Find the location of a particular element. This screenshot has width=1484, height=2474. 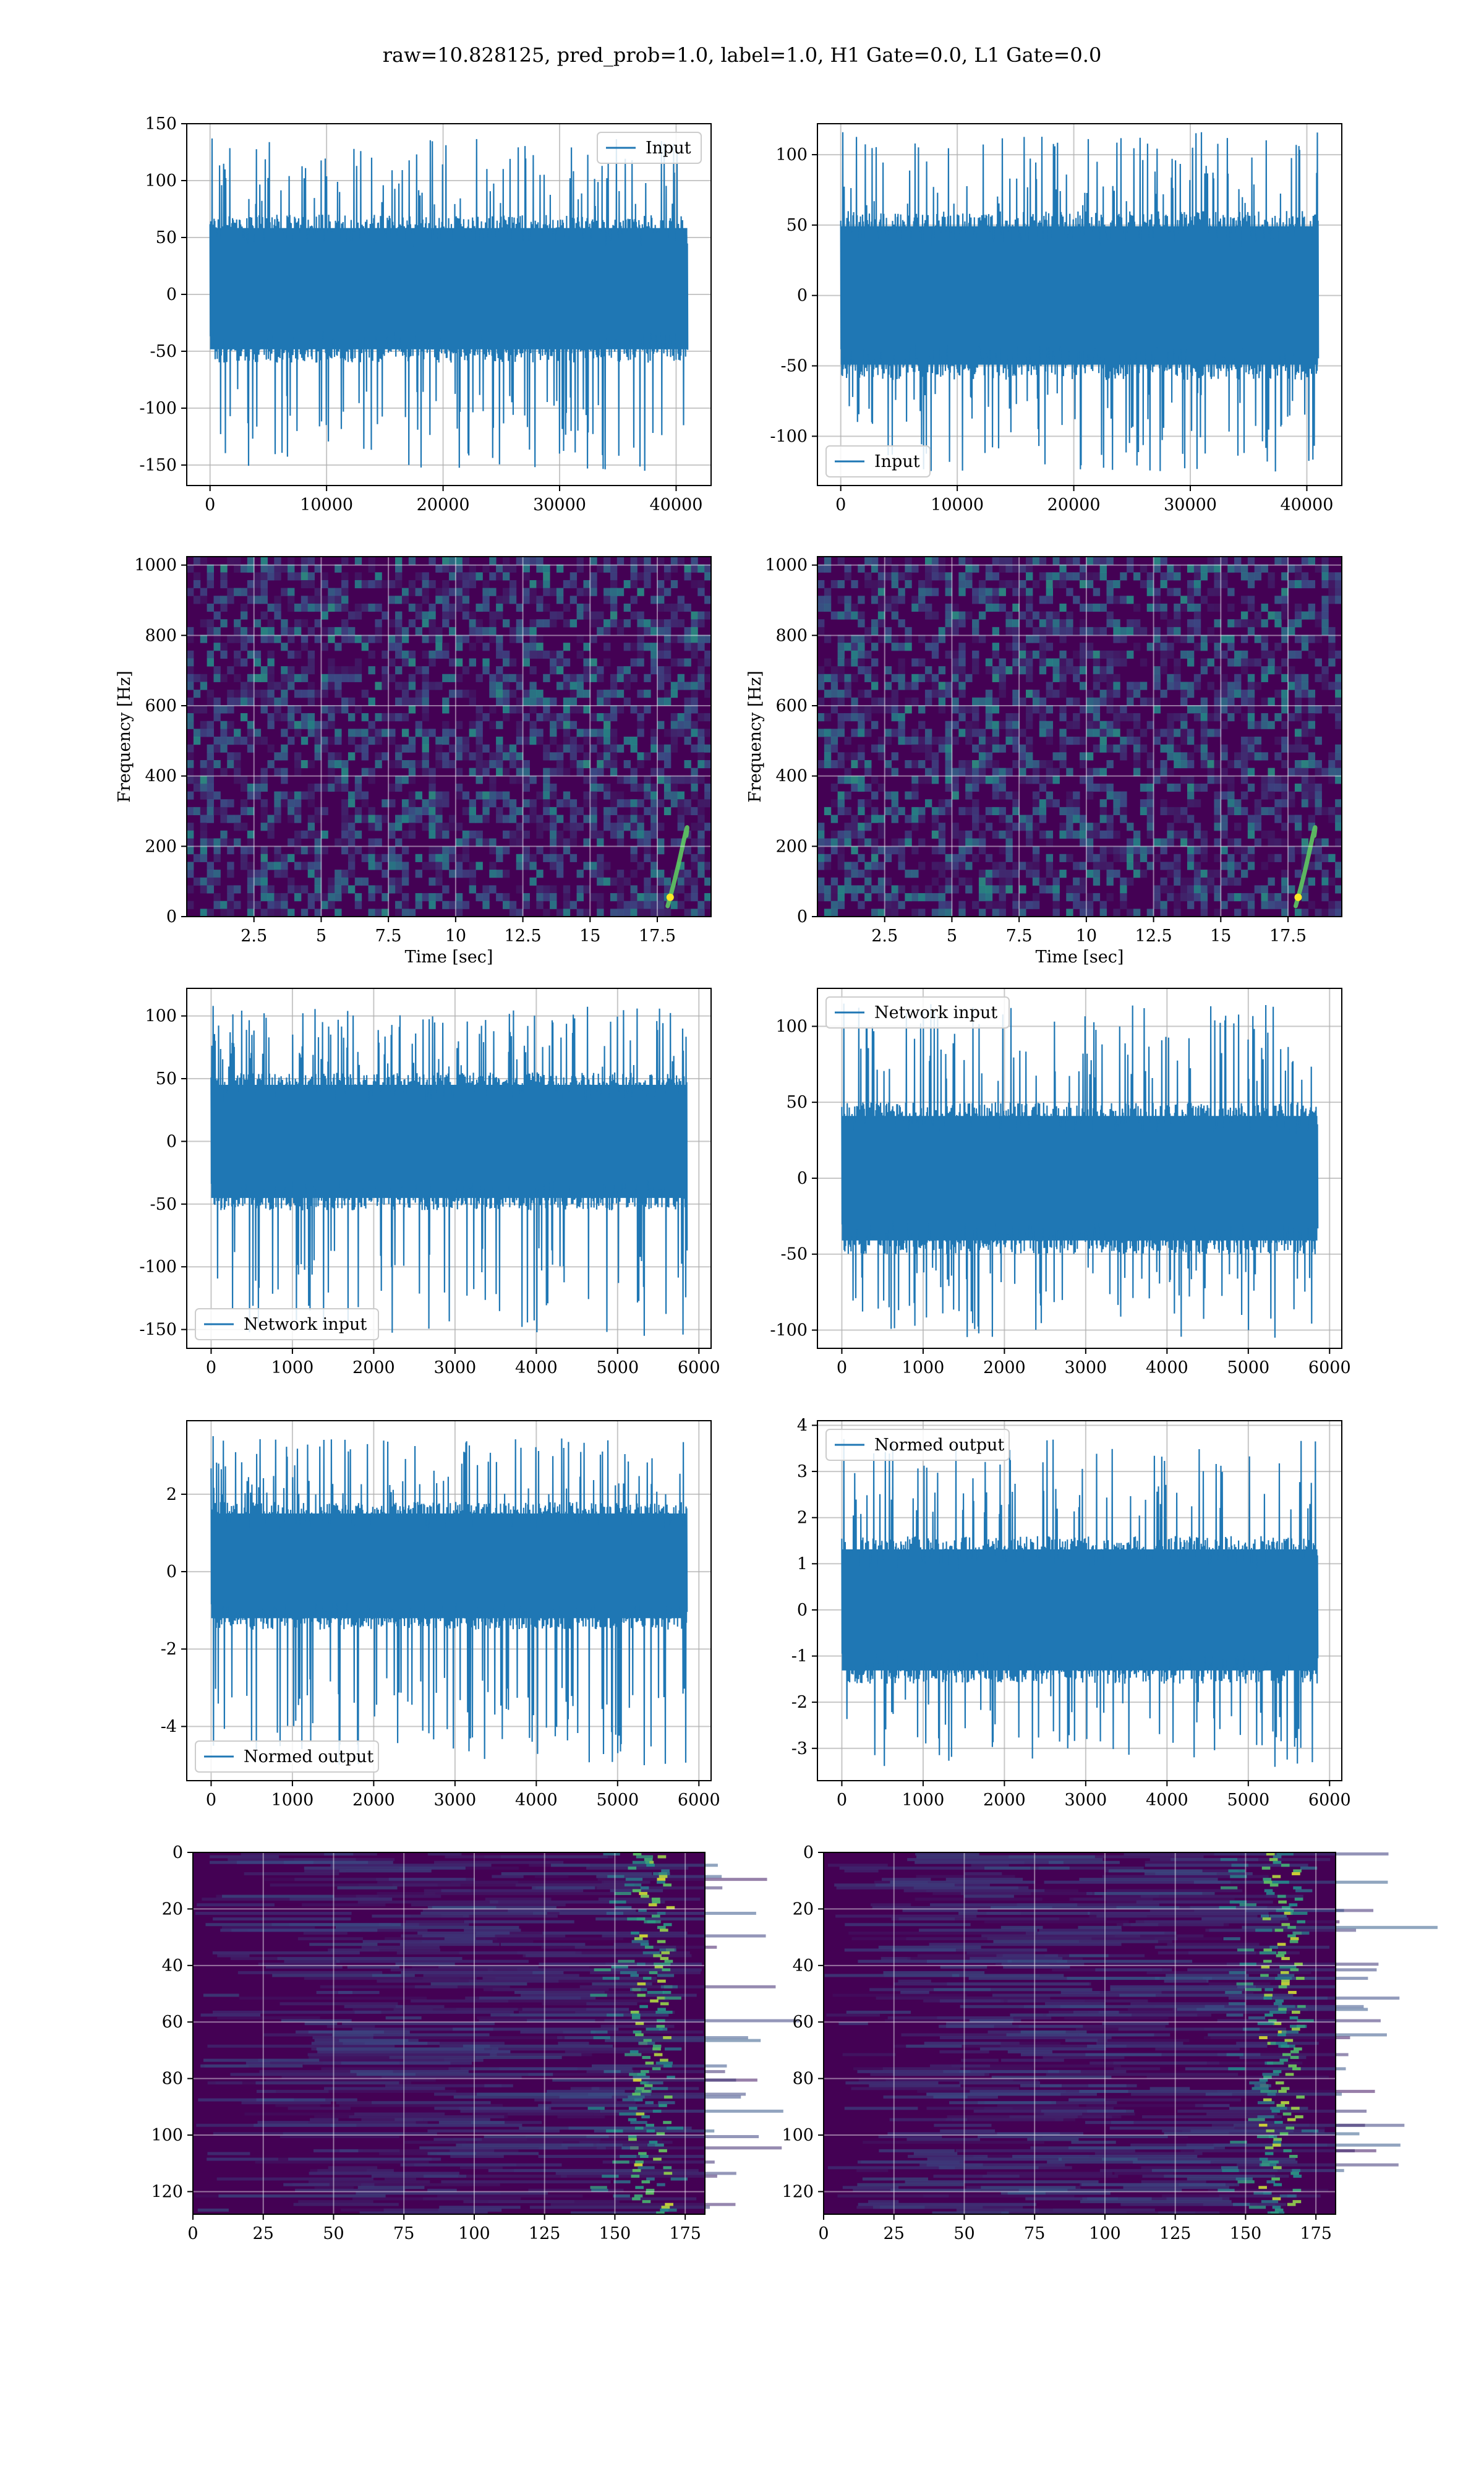

y-tick-label: 800 is located at coordinates (161, 636).